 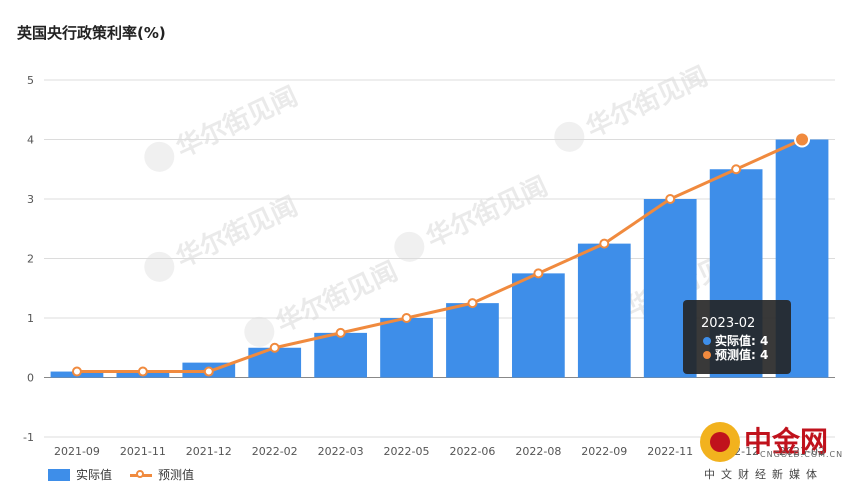 What do you see at coordinates (30, 318) in the screenshot?
I see `y-tick-label: 1` at bounding box center [30, 318].